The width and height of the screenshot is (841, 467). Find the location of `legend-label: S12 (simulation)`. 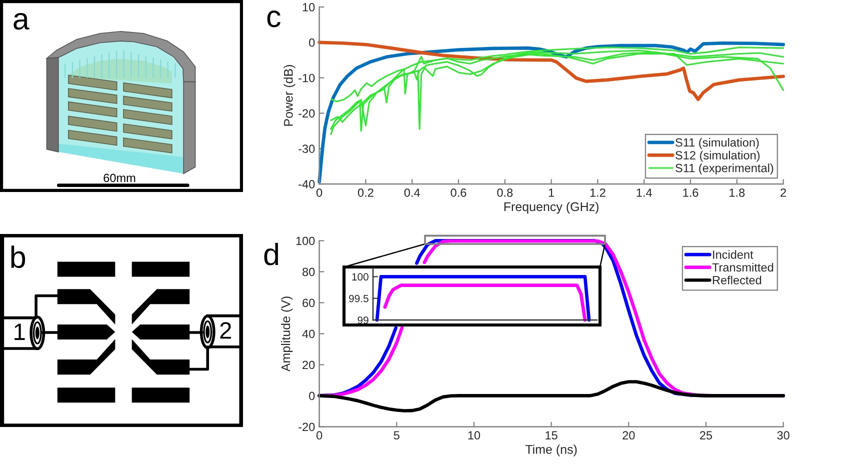

legend-label: S12 (simulation) is located at coordinates (718, 156).